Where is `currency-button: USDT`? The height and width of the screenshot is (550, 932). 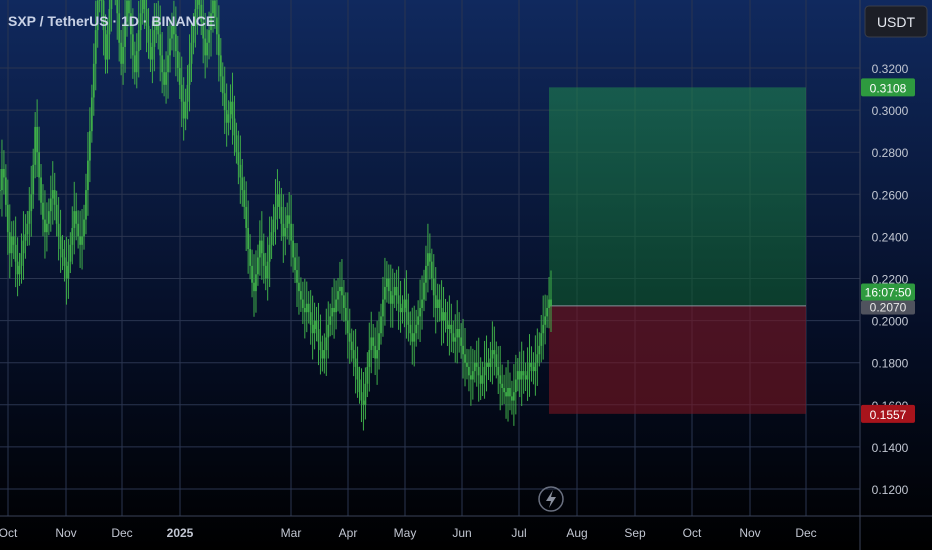 currency-button: USDT is located at coordinates (896, 21).